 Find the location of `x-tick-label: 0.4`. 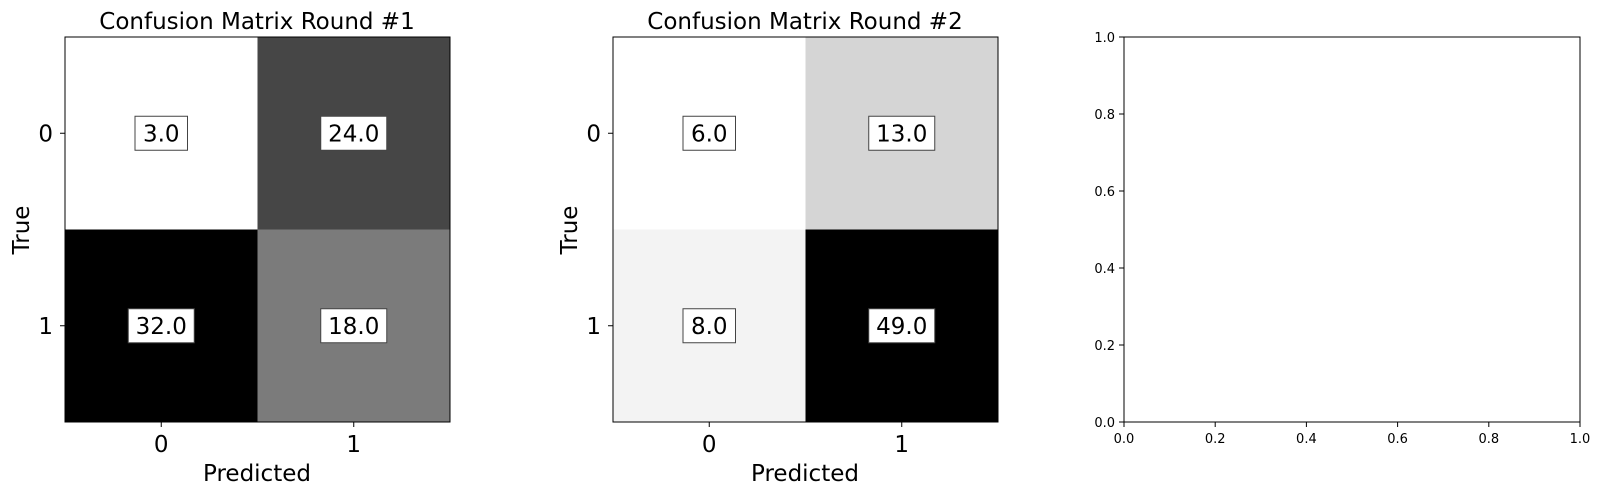

x-tick-label: 0.4 is located at coordinates (1306, 439).